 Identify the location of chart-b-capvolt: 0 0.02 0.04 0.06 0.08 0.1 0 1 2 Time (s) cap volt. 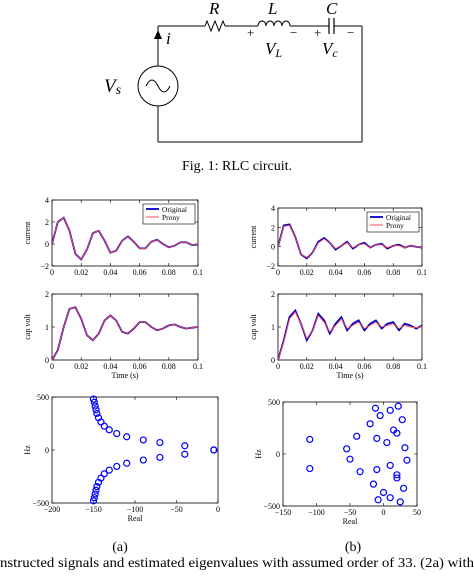
(338, 335).